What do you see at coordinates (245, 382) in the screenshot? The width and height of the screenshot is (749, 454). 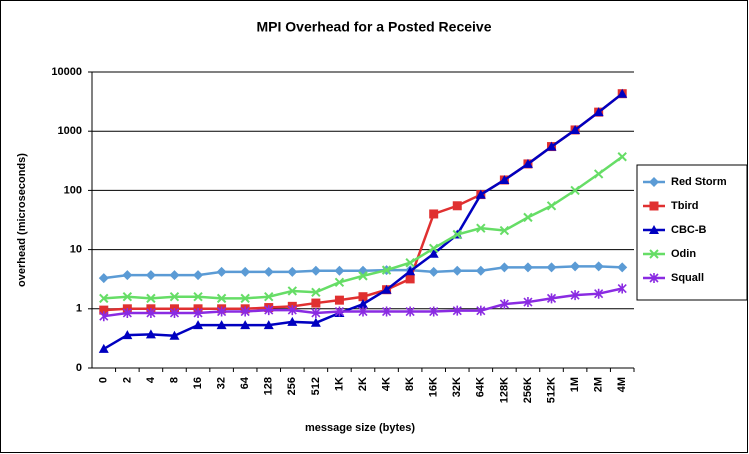 I see `x-tick-label: 64` at bounding box center [245, 382].